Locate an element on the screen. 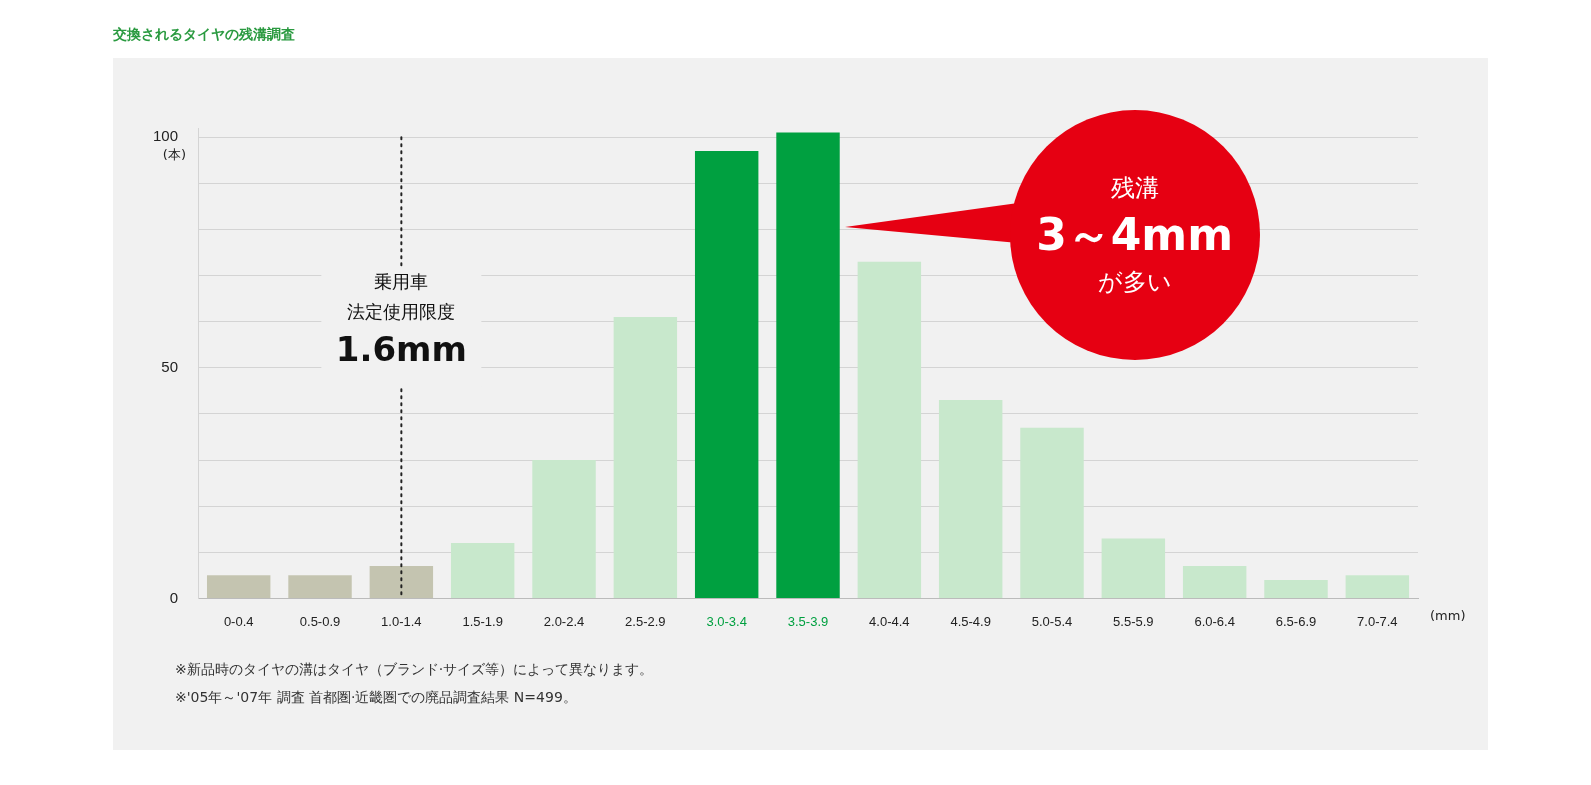  x-tick-label: 3.5-3.9 is located at coordinates (808, 621).